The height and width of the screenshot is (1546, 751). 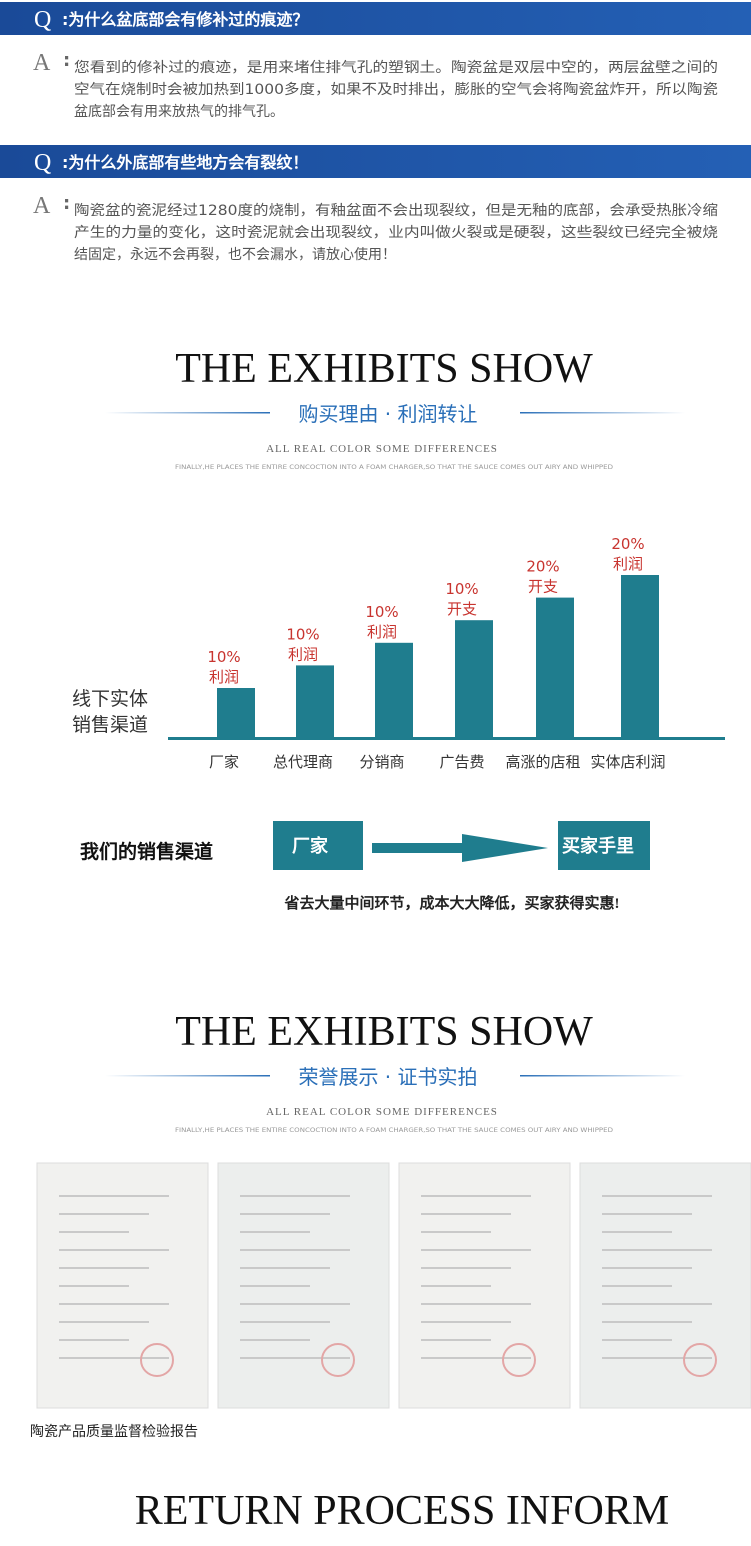 What do you see at coordinates (146, 851) in the screenshot?
I see `channel-label: 我们的销售渠道` at bounding box center [146, 851].